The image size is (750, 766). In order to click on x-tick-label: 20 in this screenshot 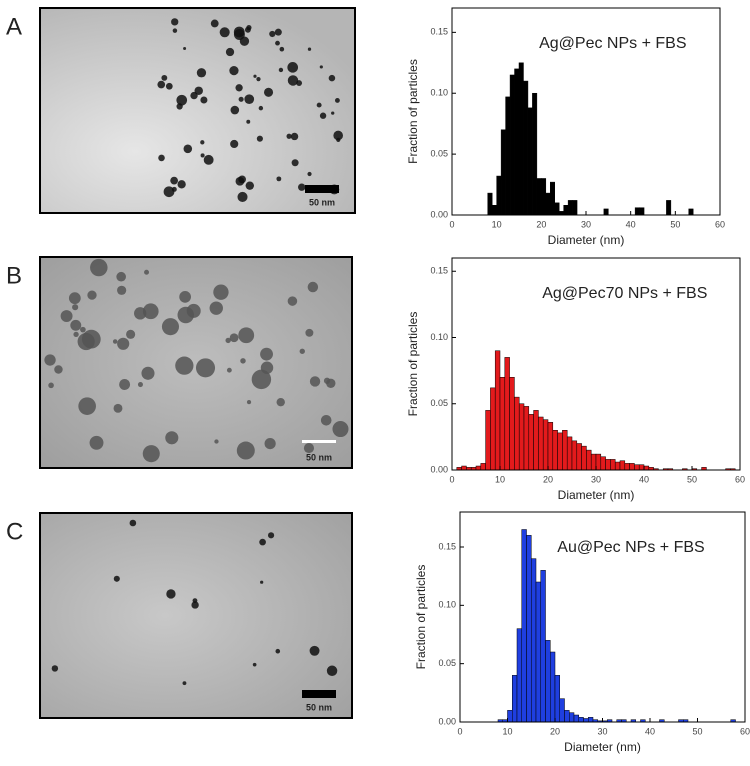, I will do `click(548, 479)`.